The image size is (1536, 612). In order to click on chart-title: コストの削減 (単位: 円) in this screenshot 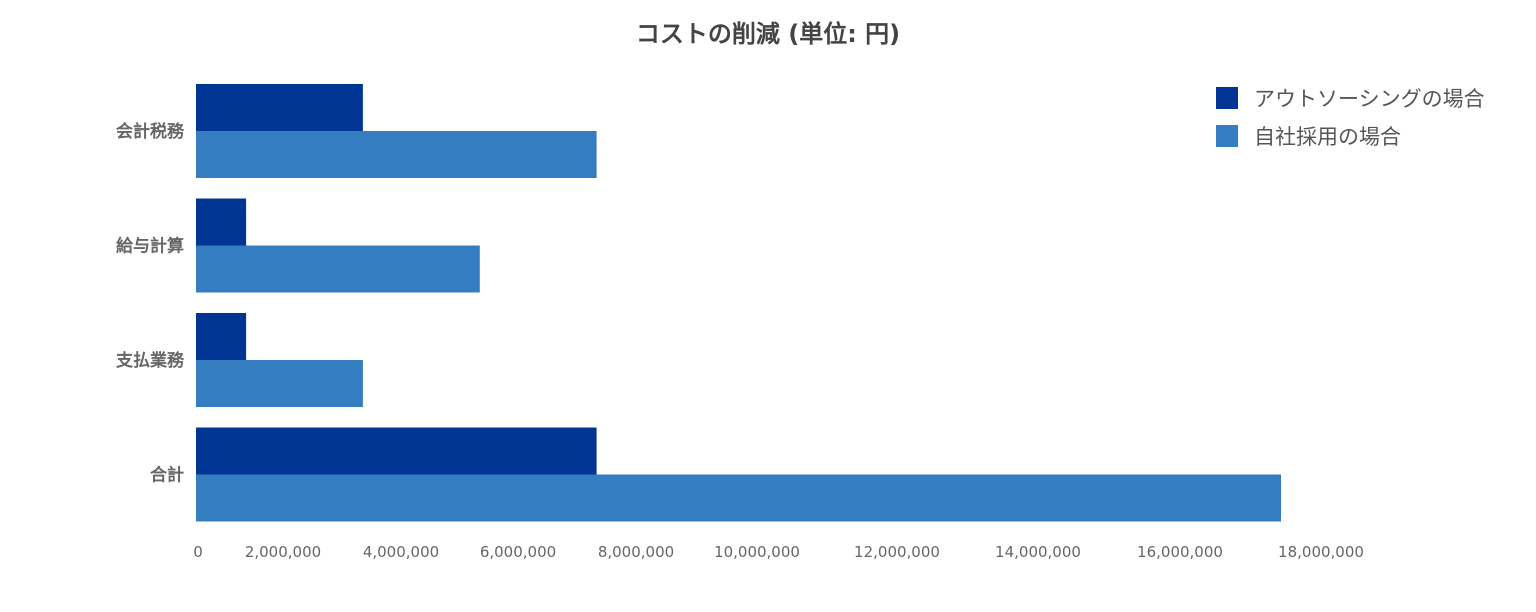, I will do `click(768, 34)`.